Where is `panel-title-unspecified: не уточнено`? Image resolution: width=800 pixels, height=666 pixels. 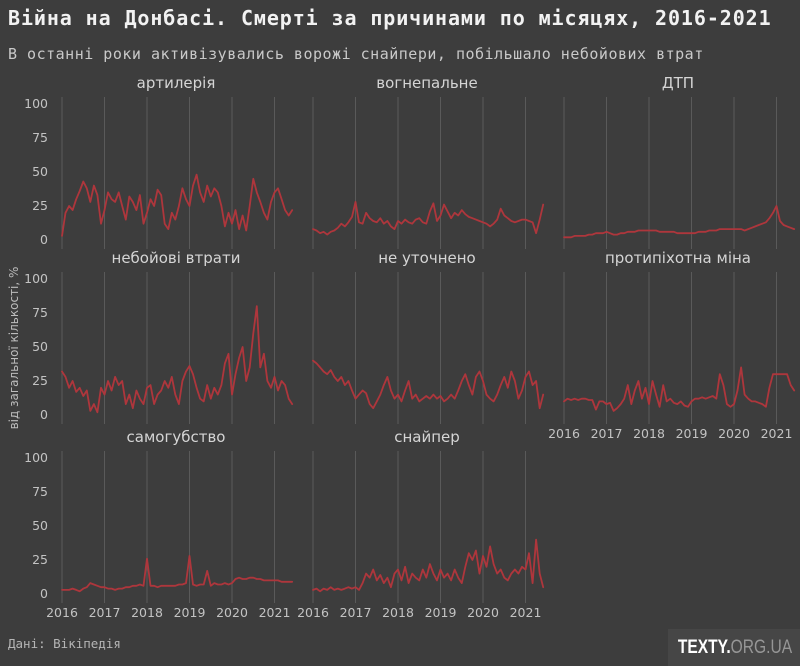
panel-title-unspecified: не уточнено is located at coordinates (427, 258).